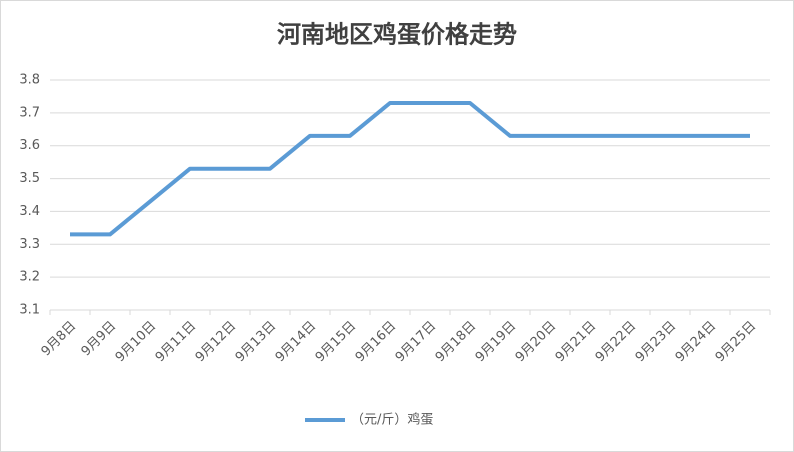  I want to click on y-tick-label: 3.2, so click(29, 277).